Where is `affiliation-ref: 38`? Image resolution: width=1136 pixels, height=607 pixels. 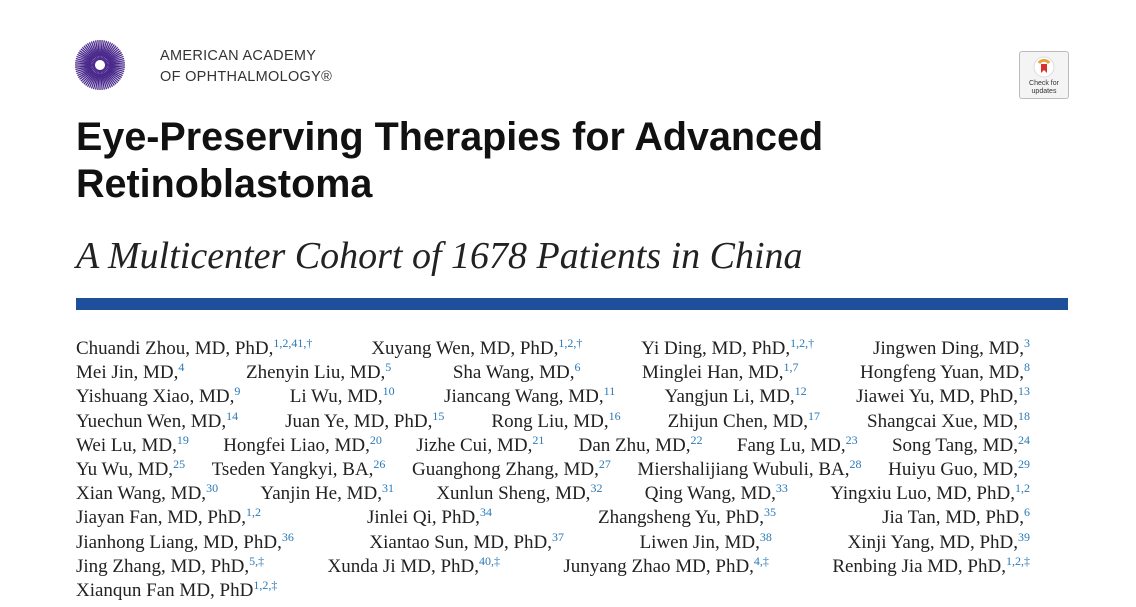 affiliation-ref: 38 is located at coordinates (765, 536).